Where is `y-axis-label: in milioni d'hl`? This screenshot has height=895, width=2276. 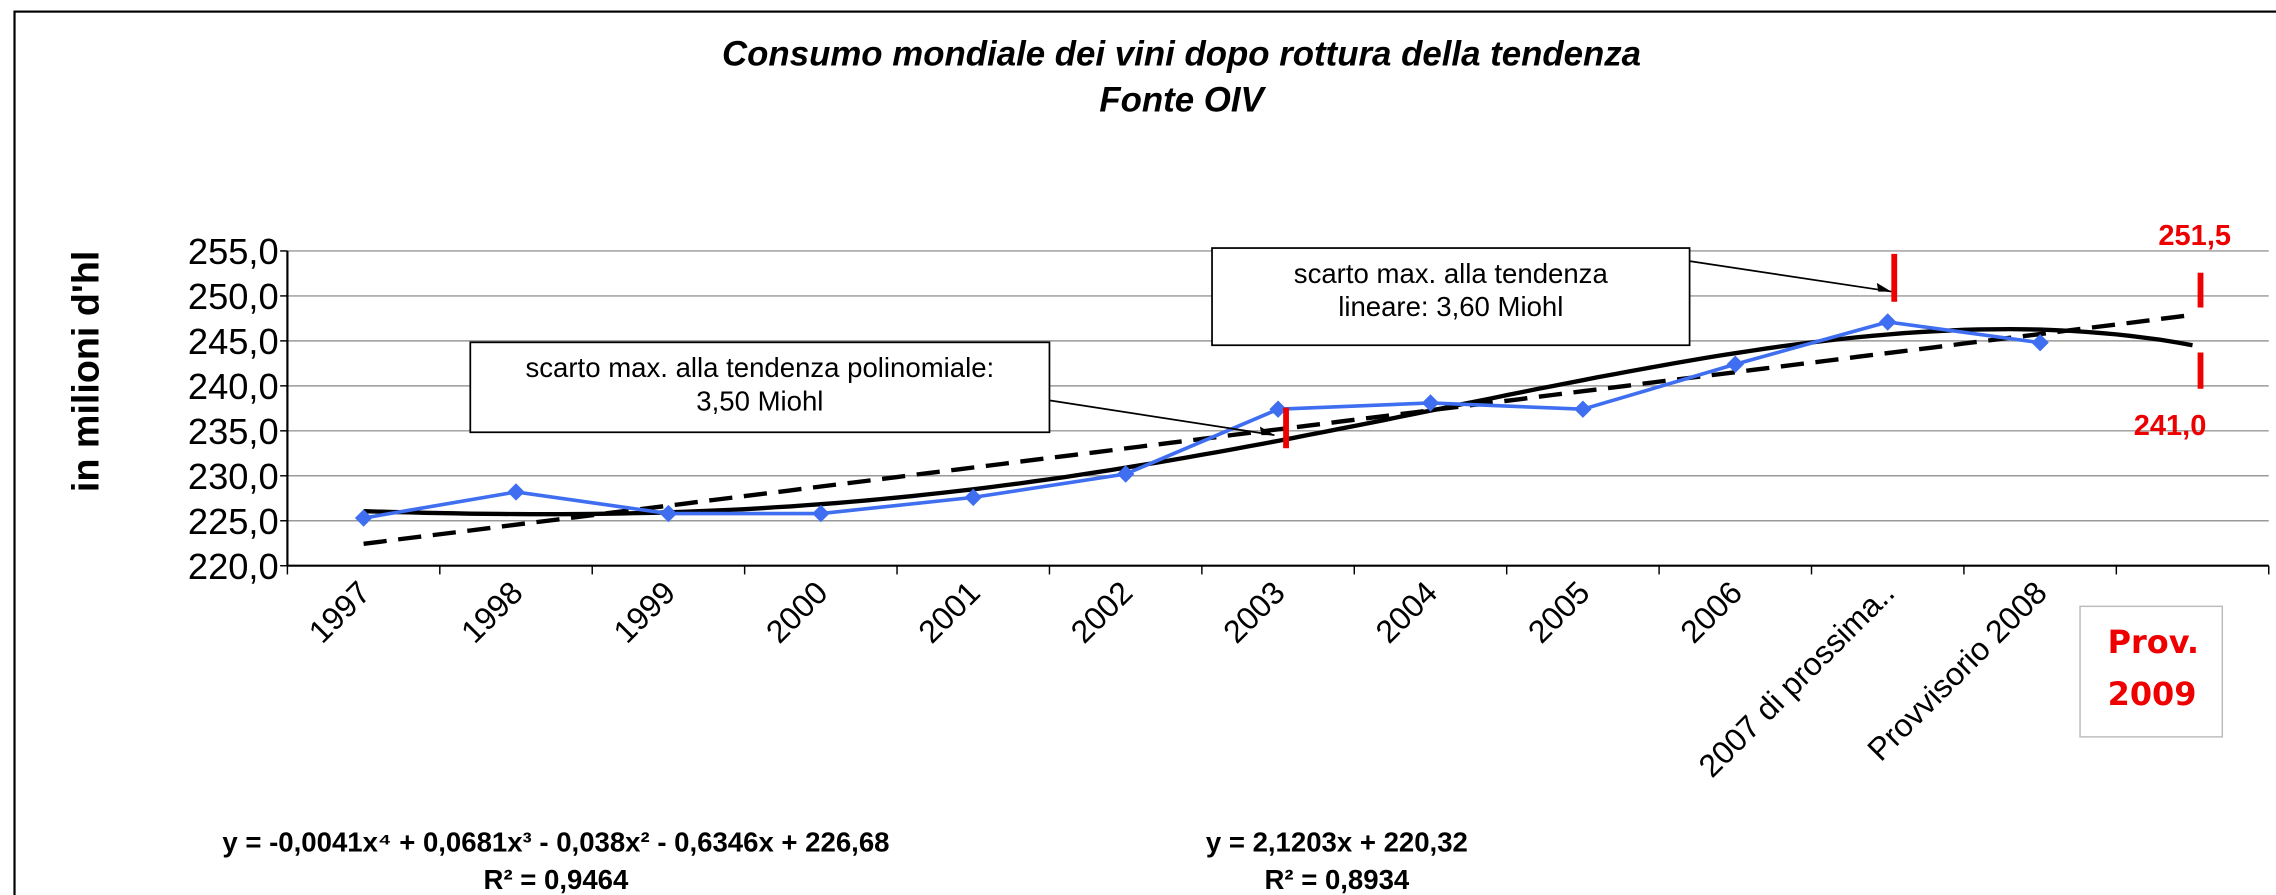
y-axis-label: in milioni d'hl is located at coordinates (86, 371).